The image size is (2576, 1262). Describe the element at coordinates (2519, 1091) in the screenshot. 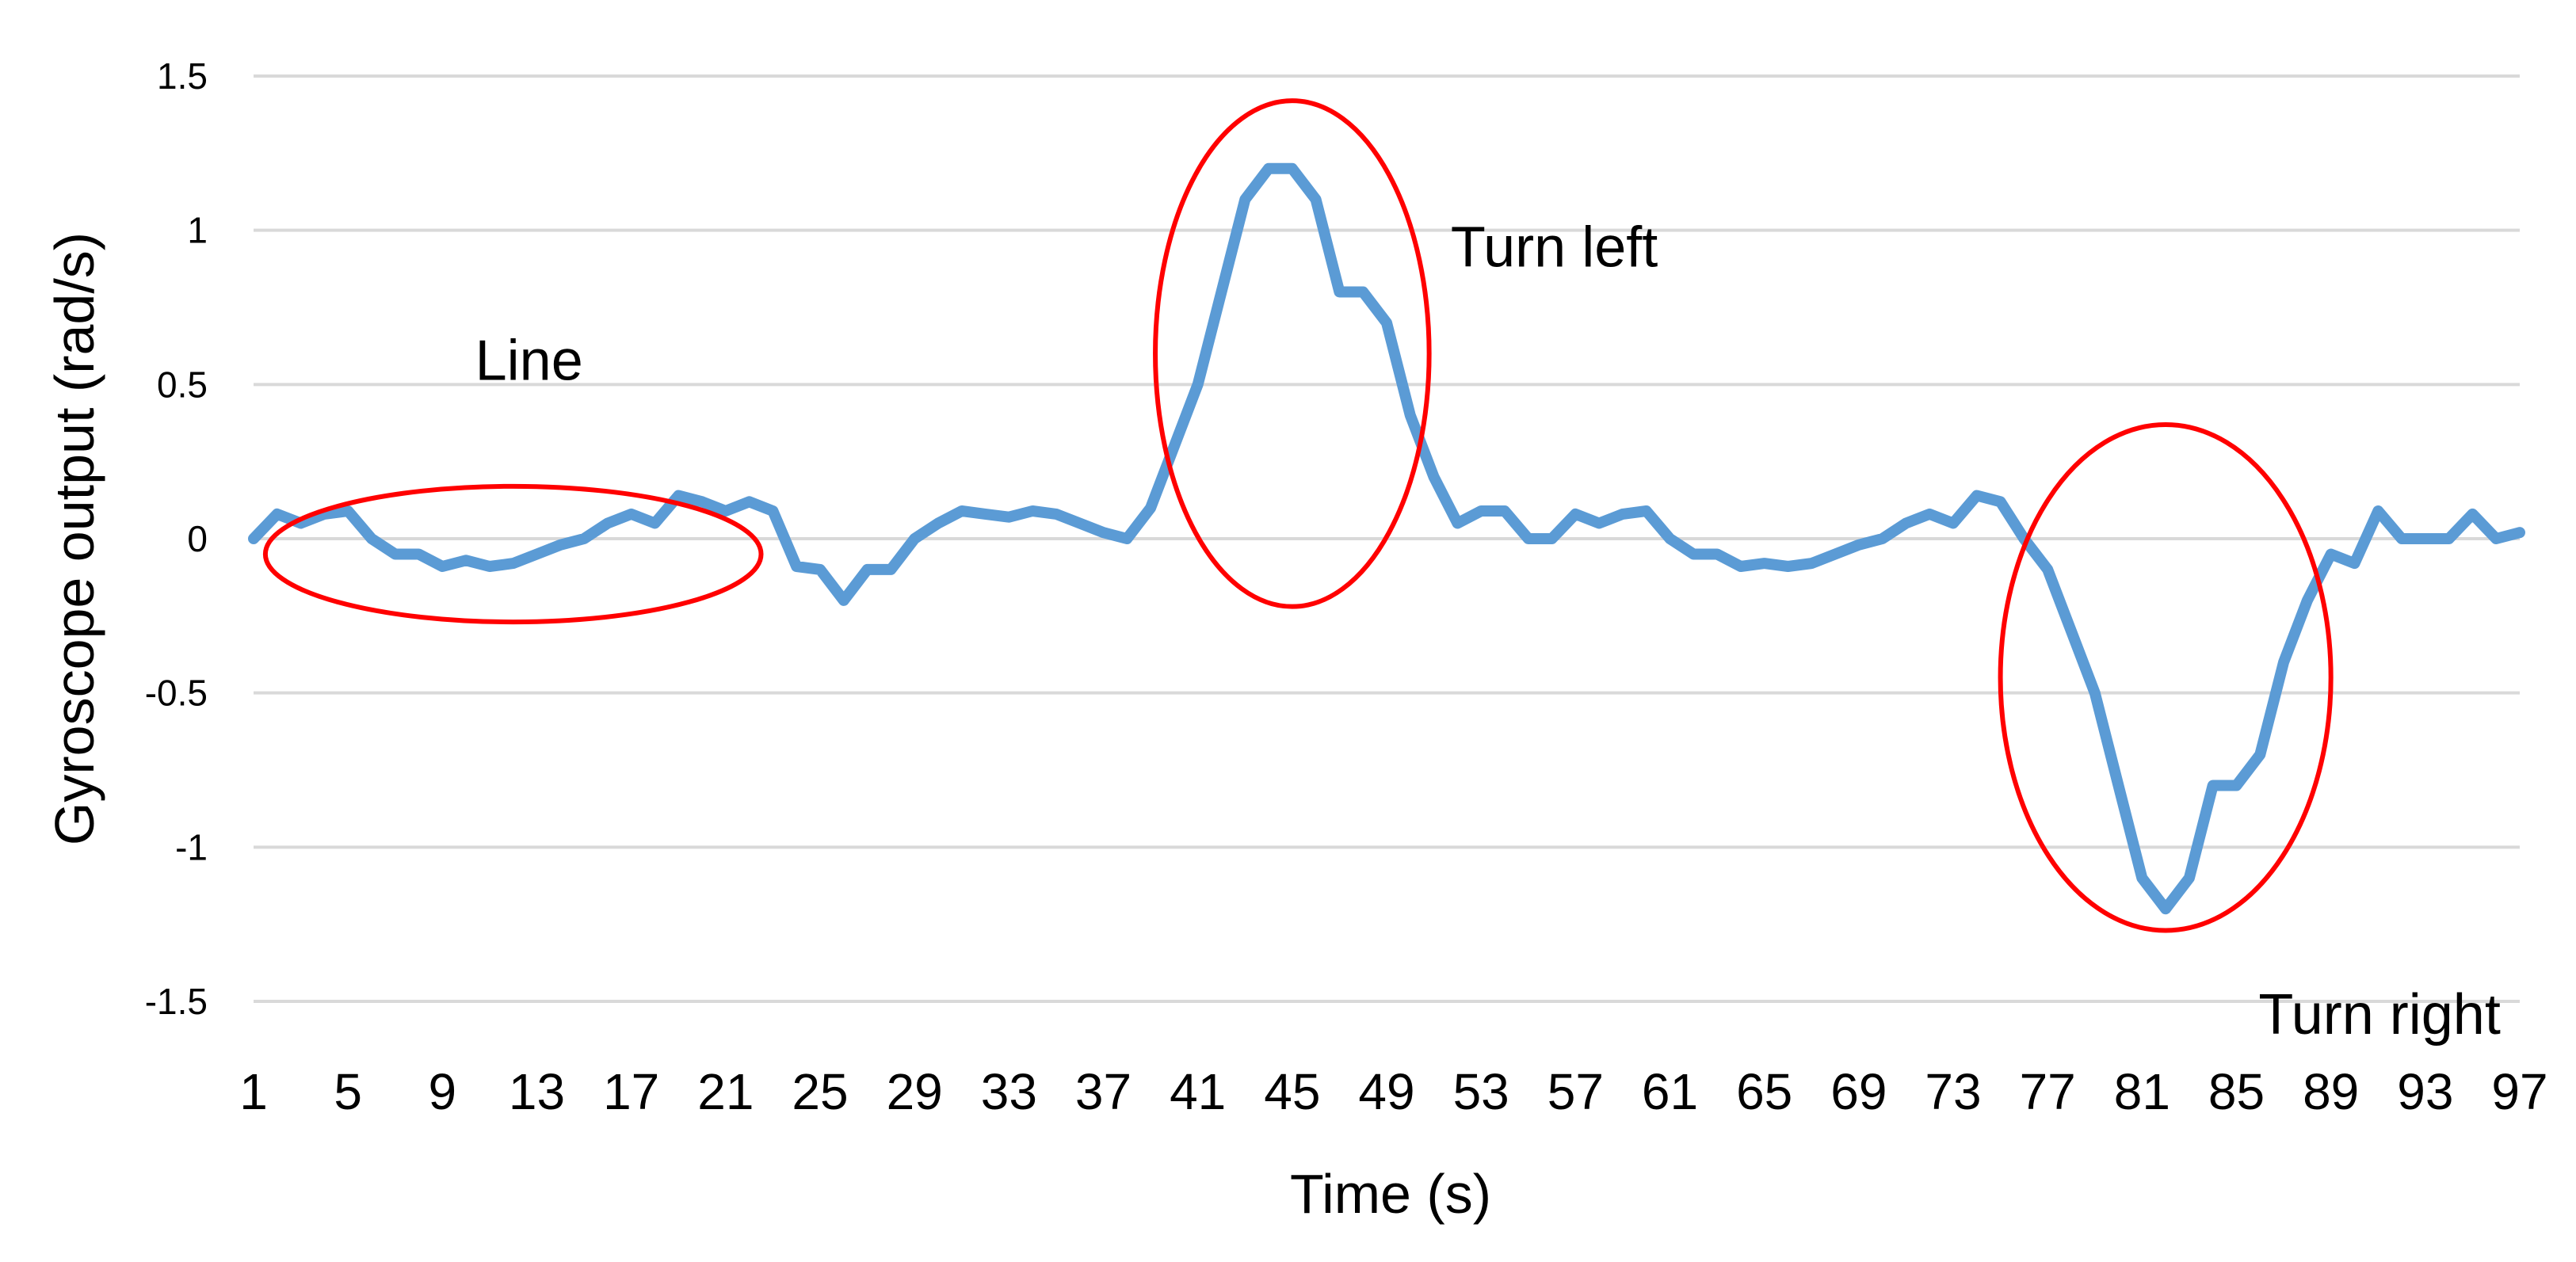

I see `x-tick-label: 97` at that location.